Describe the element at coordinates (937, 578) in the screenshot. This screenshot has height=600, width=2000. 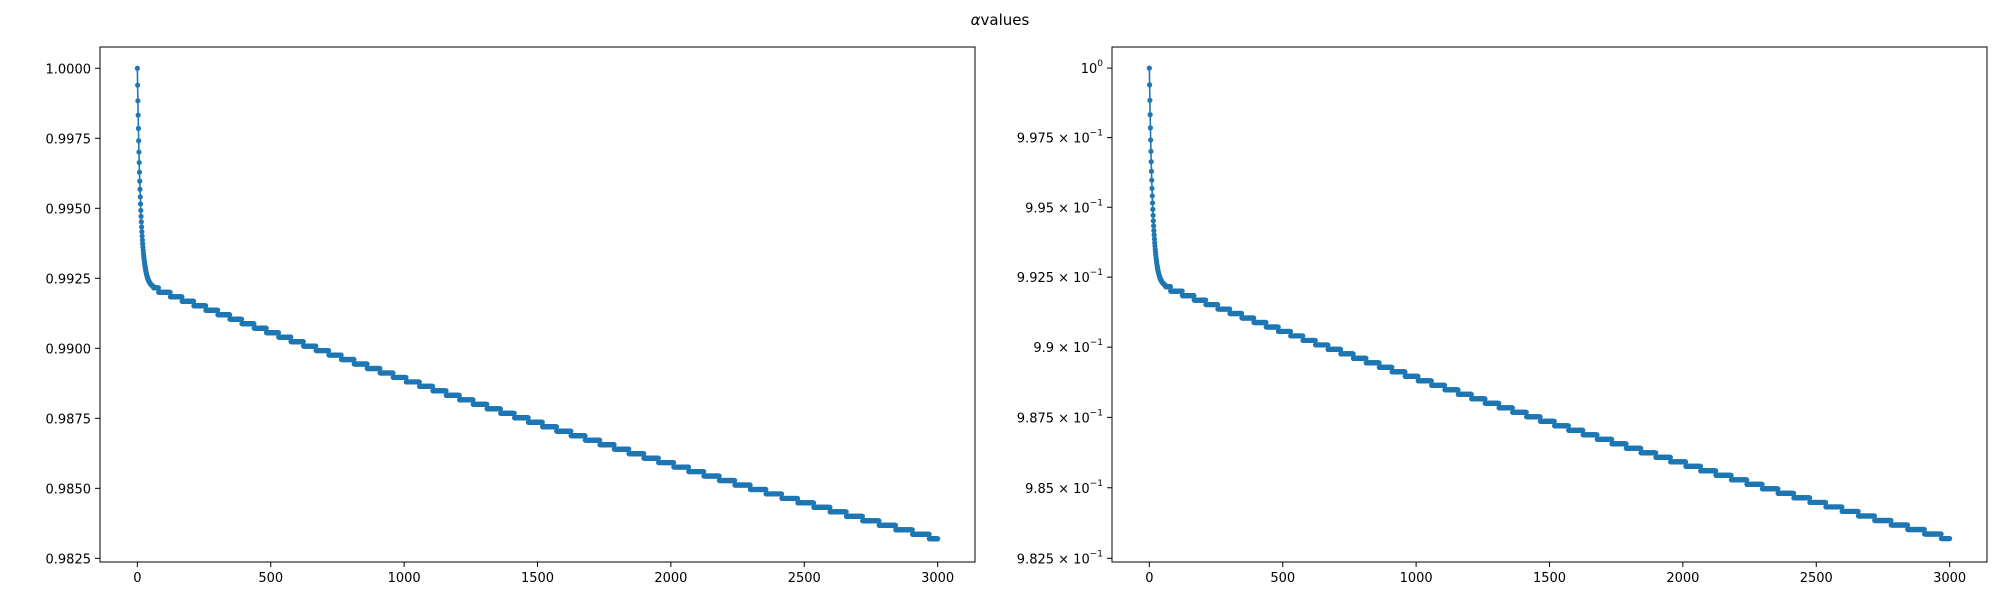
I see `x-tick-label: 3000` at that location.